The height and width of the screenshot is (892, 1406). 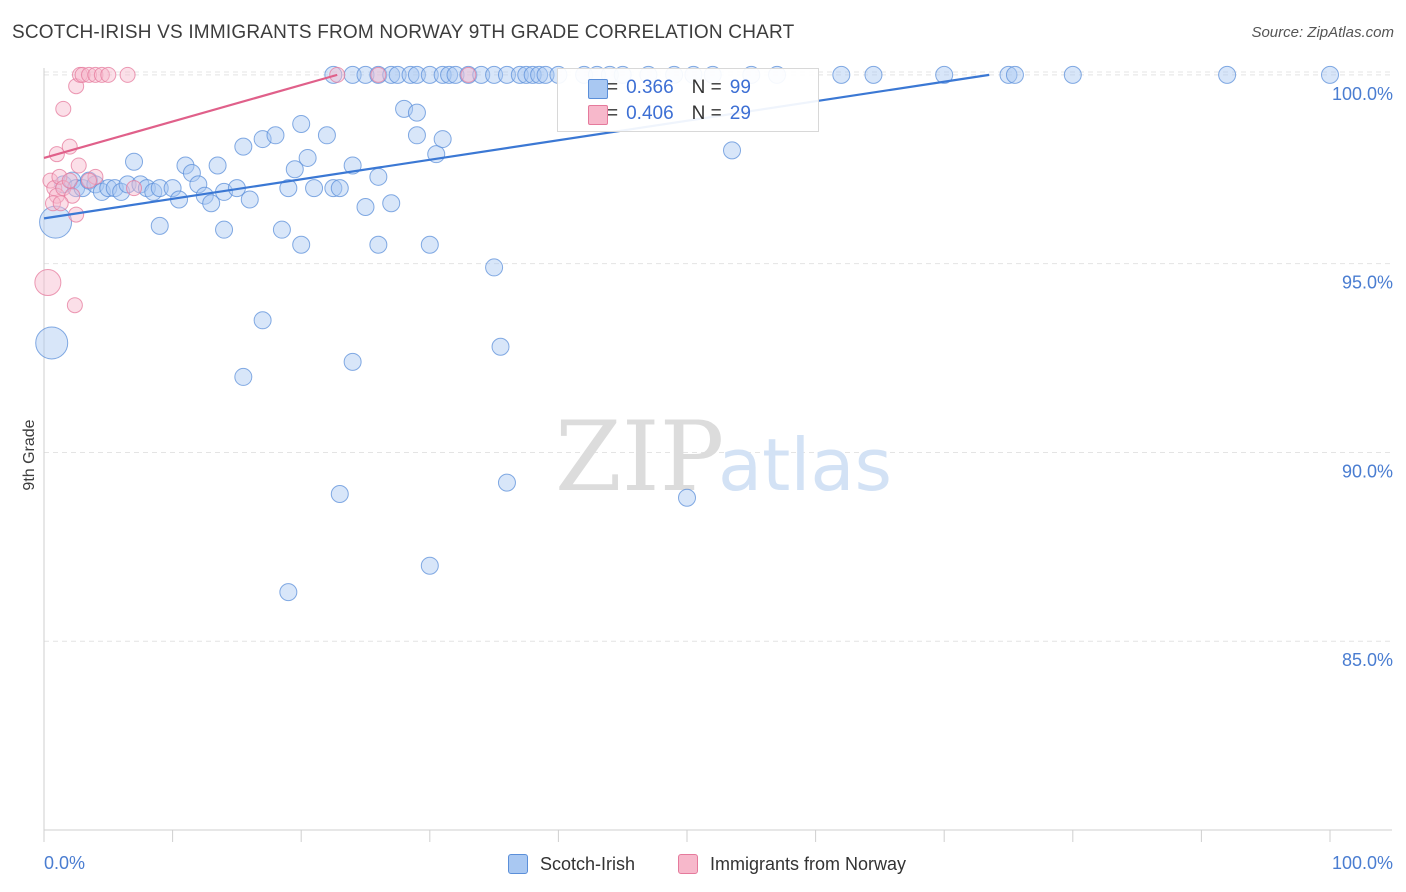 I want to click on legend-swatch-scotch-irish, so click(x=598, y=89).